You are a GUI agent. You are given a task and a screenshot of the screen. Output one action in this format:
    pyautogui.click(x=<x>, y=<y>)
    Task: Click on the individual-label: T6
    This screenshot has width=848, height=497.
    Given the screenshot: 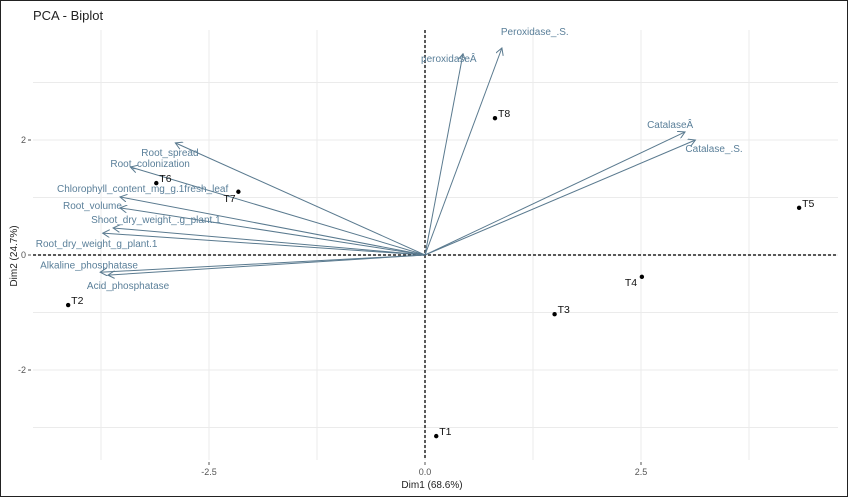 What is the action you would take?
    pyautogui.click(x=165, y=179)
    